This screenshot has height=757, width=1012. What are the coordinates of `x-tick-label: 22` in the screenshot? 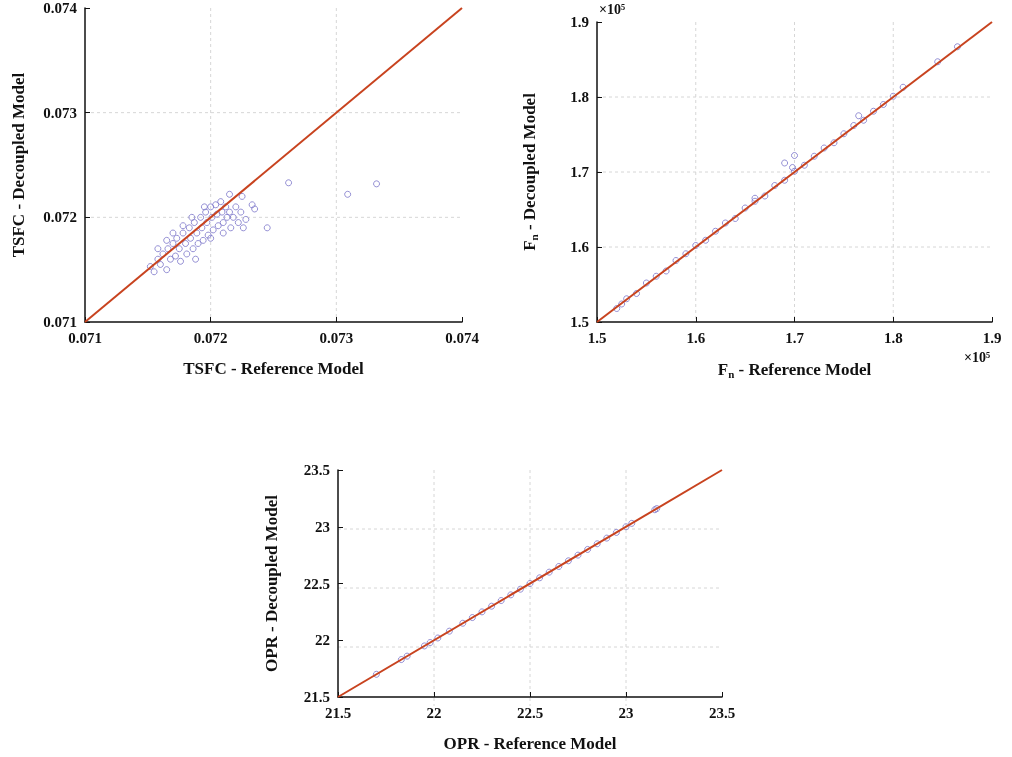 It's located at (434, 712).